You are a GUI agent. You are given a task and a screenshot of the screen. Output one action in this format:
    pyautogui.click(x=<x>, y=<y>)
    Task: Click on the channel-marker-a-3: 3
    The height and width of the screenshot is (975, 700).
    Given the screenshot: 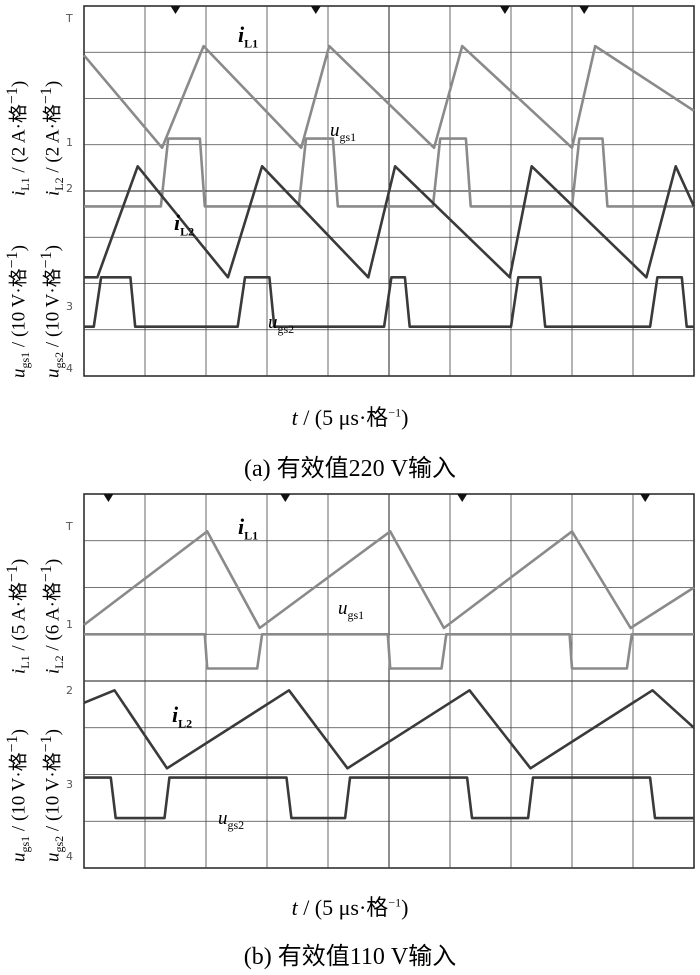 What is the action you would take?
    pyautogui.click(x=69, y=306)
    